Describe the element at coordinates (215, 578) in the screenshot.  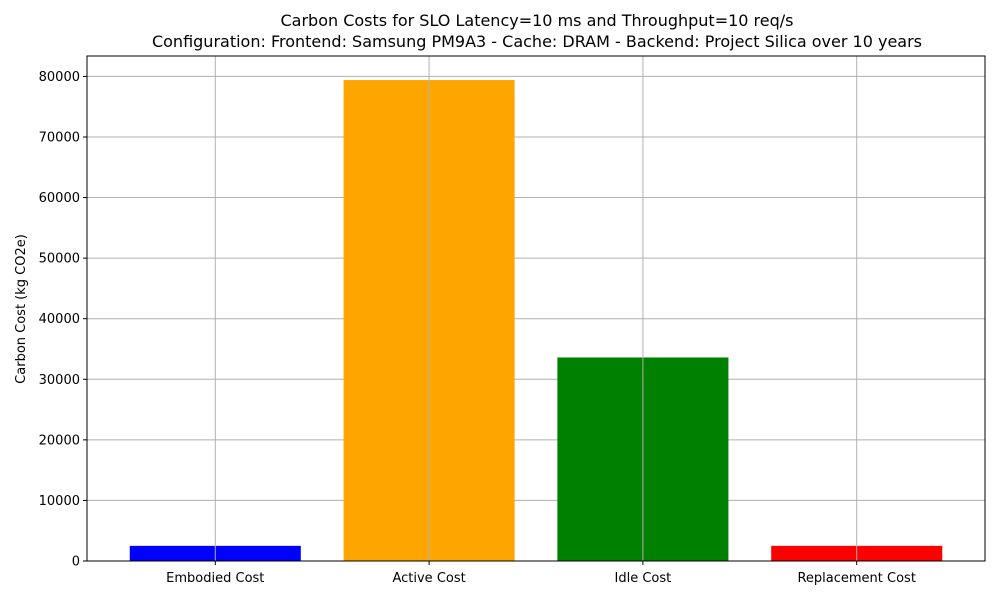
I see `x-tick-label: Embodied Cost` at that location.